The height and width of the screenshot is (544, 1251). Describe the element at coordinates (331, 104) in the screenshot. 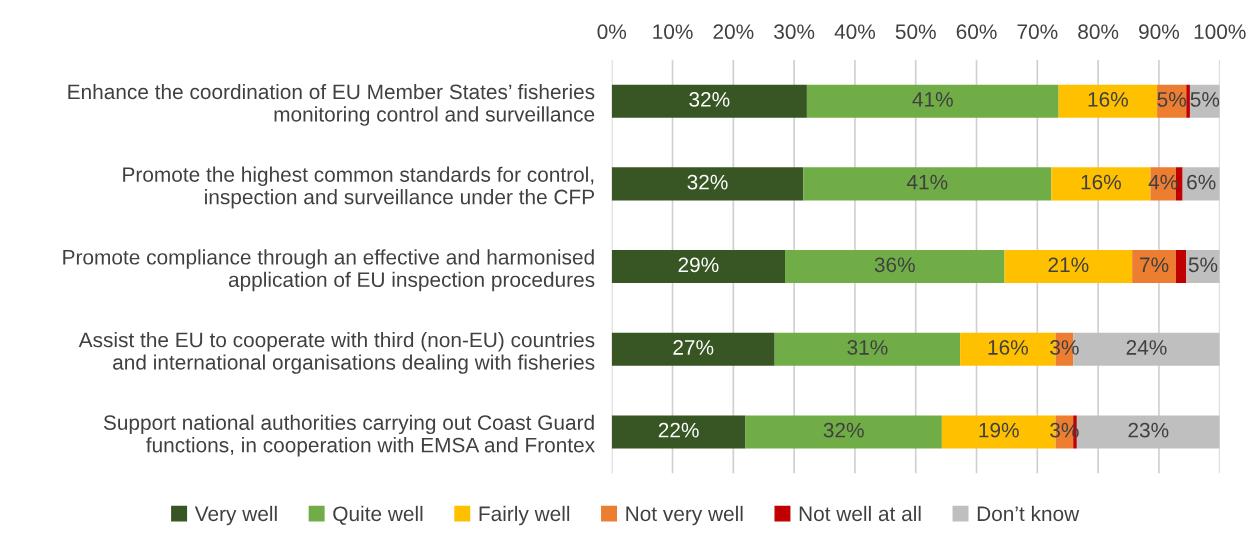

I see `y-tick-label: Enhance the coordination of EU Member States’ fisheries monitoring control and surveillance` at that location.